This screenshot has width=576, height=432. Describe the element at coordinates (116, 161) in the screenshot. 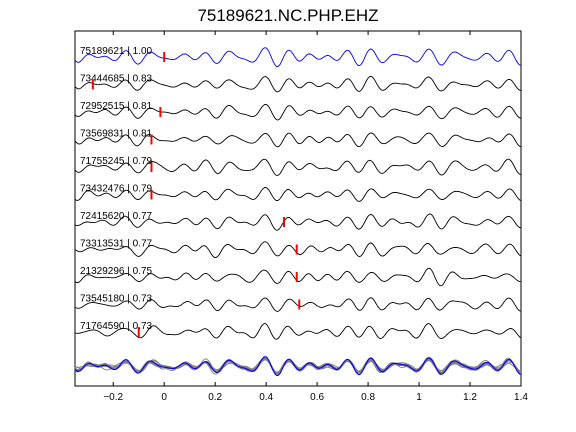

I see `trace-label-71755245: 71755245 | 0.79` at that location.